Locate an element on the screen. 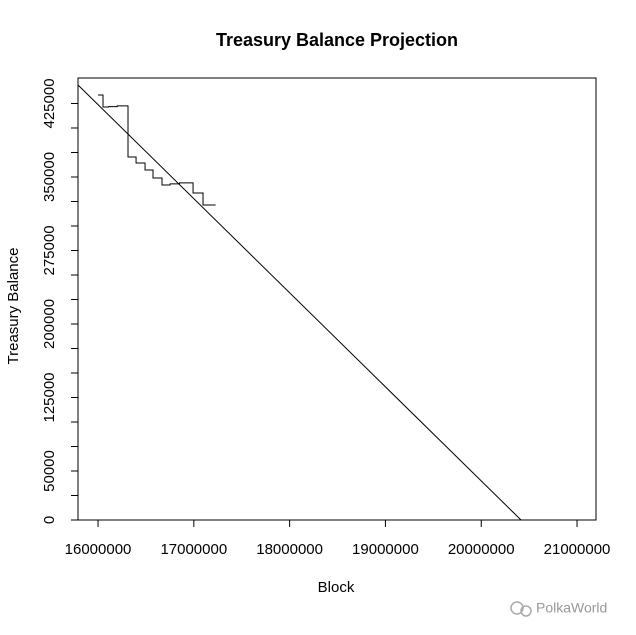 The image size is (636, 635). x-tick-label: 21000000 is located at coordinates (577, 549).